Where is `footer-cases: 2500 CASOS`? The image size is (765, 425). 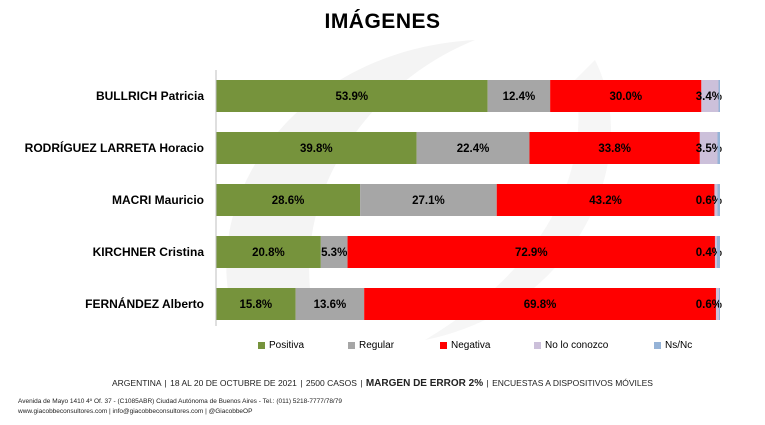 footer-cases: 2500 CASOS is located at coordinates (331, 383).